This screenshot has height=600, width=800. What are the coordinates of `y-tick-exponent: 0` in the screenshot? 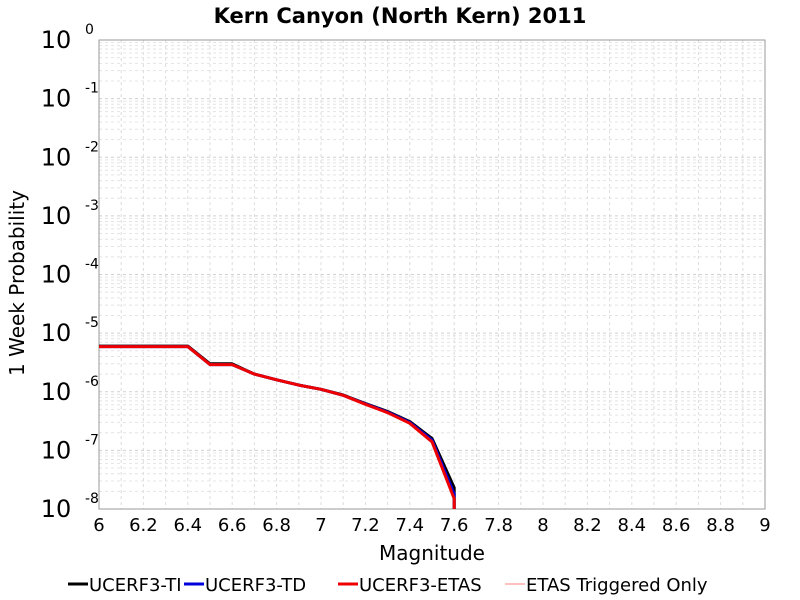 It's located at (89, 30).